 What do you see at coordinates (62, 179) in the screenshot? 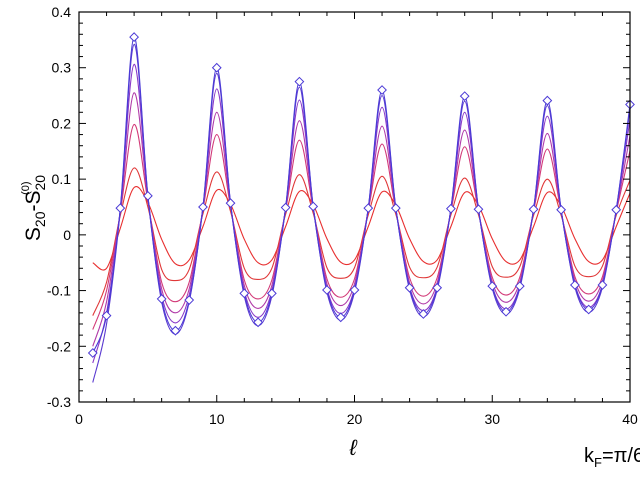
I see `y-tick-label: 0.1` at bounding box center [62, 179].